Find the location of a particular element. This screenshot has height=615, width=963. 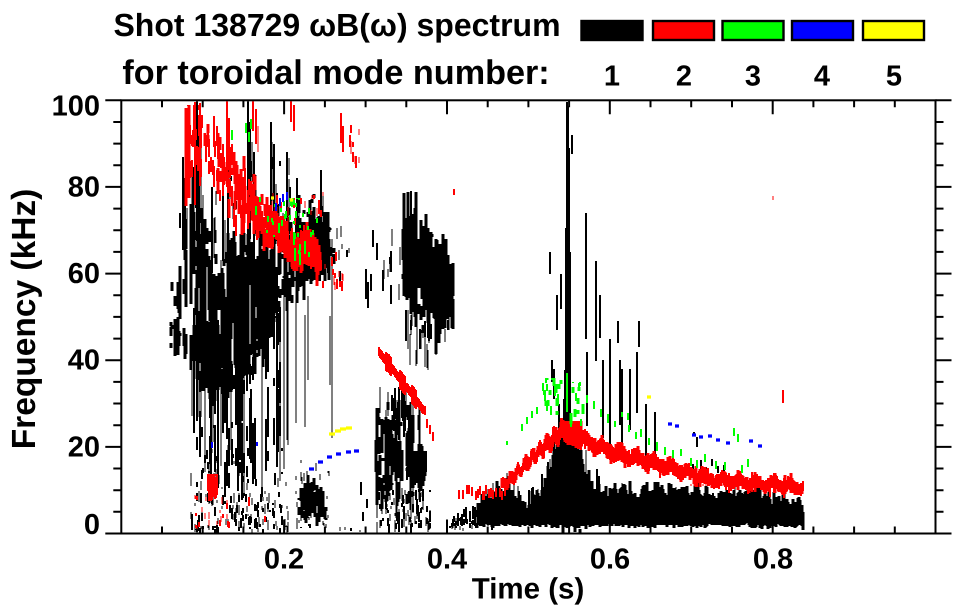

svg-text: 0.8 is located at coordinates (773, 560).